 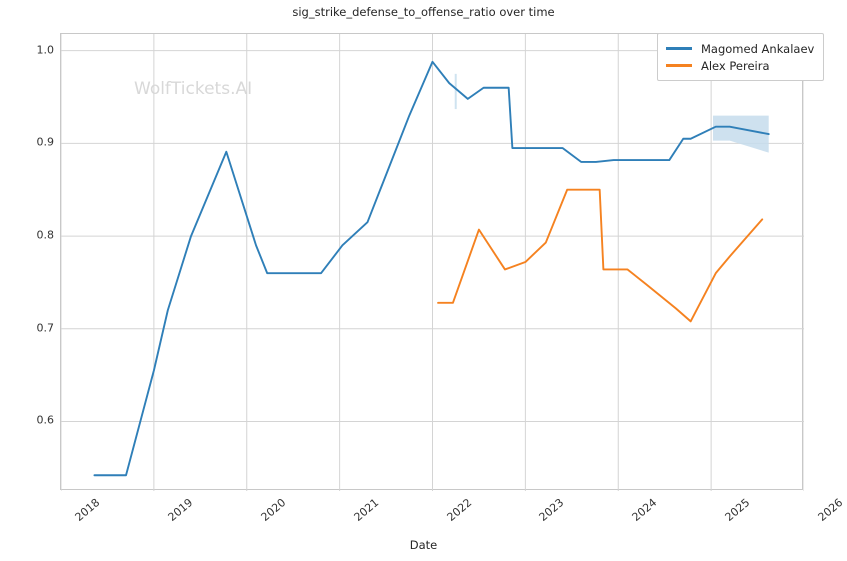 I want to click on x-tick-label: 2024, so click(x=644, y=510).